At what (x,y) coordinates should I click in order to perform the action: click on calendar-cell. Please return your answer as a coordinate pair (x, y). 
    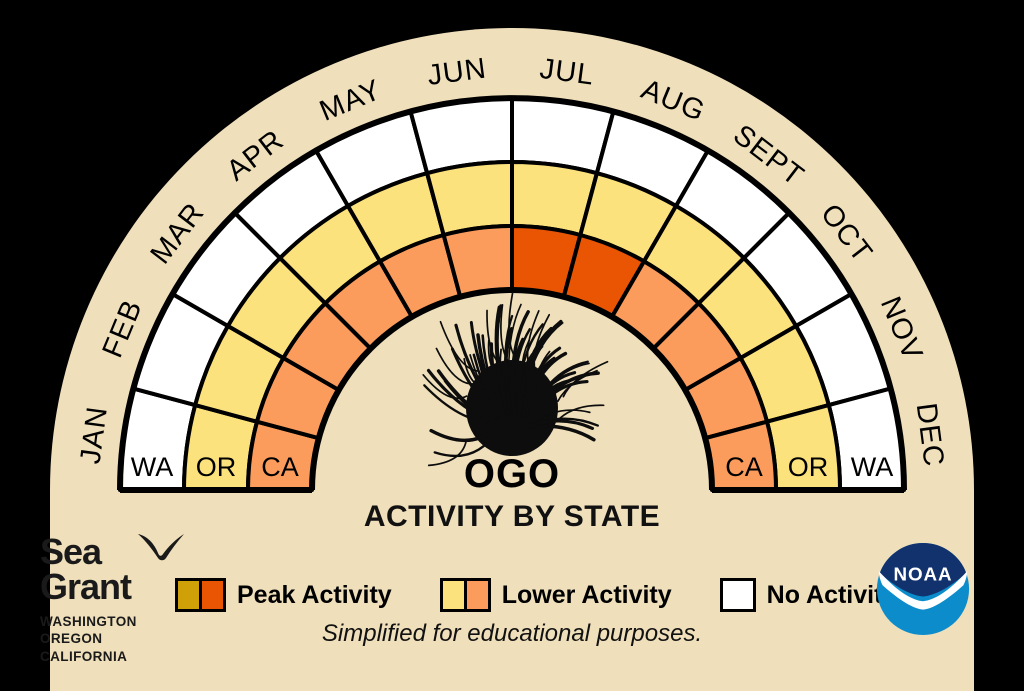
    Looking at the image, I should click on (469, 198).